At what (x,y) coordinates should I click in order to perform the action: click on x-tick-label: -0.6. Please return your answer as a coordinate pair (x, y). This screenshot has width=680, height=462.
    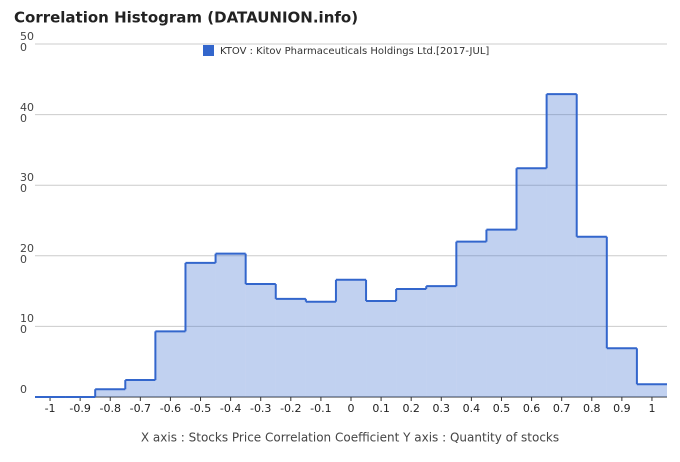
    Looking at the image, I should click on (170, 408).